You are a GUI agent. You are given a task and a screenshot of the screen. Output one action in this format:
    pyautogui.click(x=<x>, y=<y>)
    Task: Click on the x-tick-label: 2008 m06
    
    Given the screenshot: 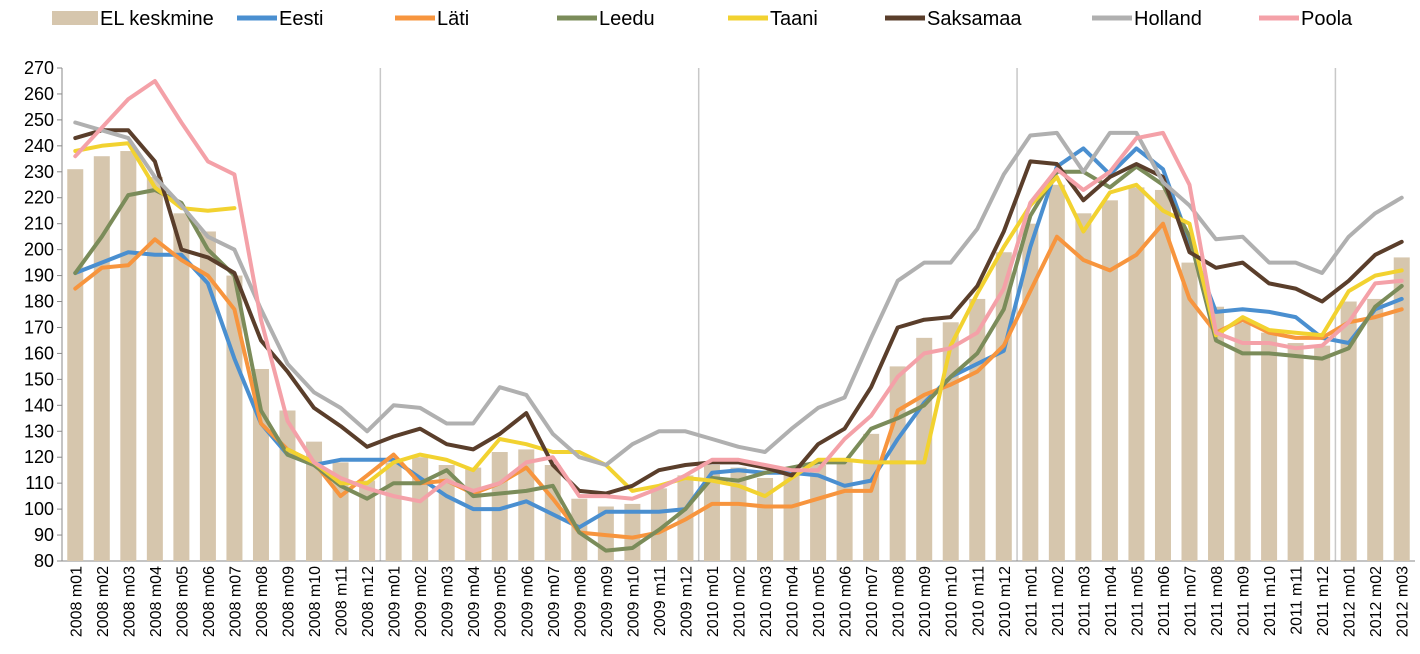 What is the action you would take?
    pyautogui.click(x=209, y=601)
    